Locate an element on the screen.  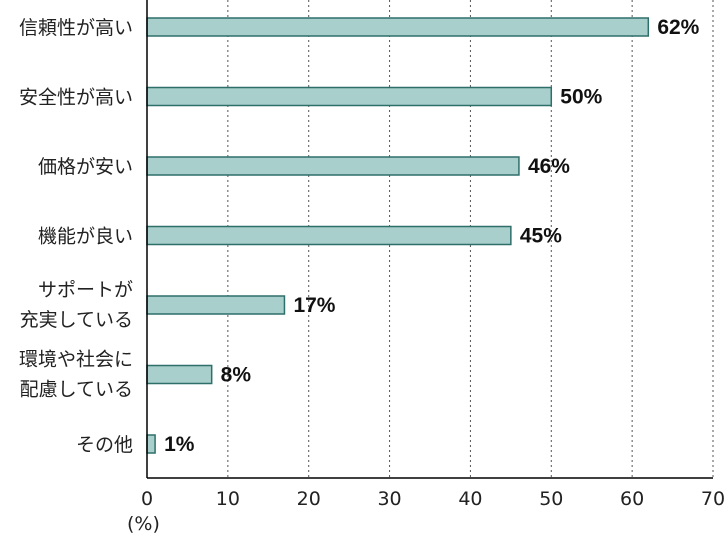
category-label-5-line-0: 環境や社会に is located at coordinates (76, 360).